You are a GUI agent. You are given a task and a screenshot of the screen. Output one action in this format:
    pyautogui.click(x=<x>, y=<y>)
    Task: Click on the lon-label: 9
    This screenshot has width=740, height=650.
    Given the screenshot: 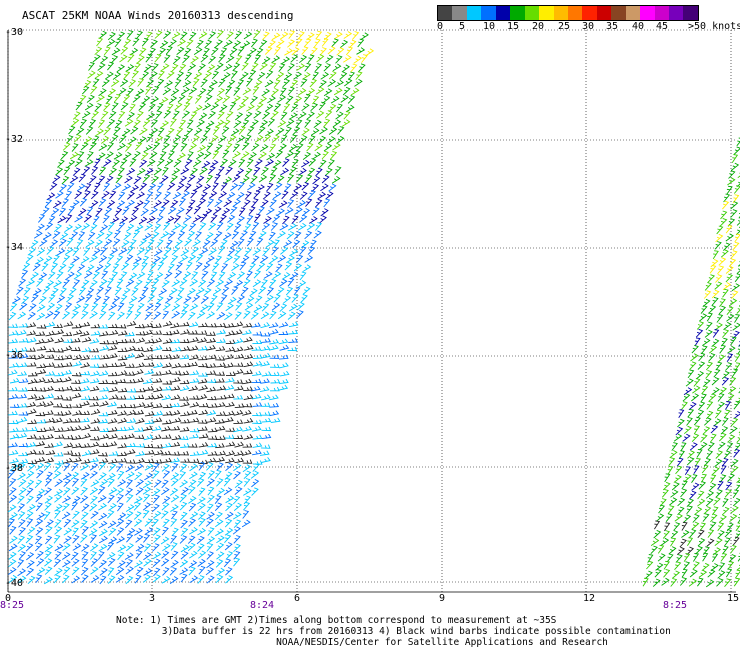 What is the action you would take?
    pyautogui.click(x=442, y=598)
    